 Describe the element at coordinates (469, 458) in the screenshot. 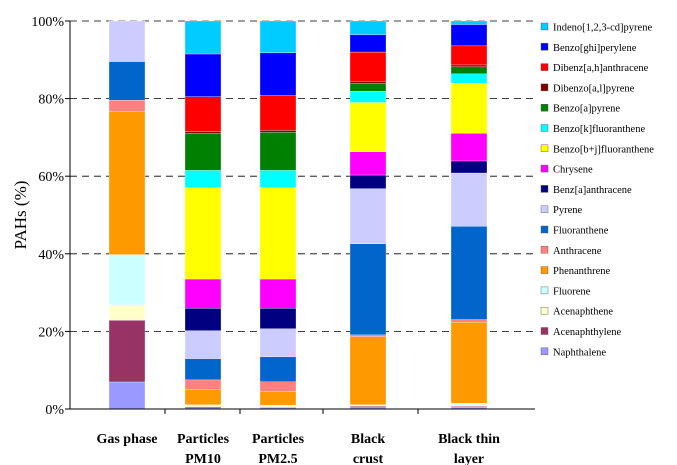

I see `x-category-label: layer` at that location.